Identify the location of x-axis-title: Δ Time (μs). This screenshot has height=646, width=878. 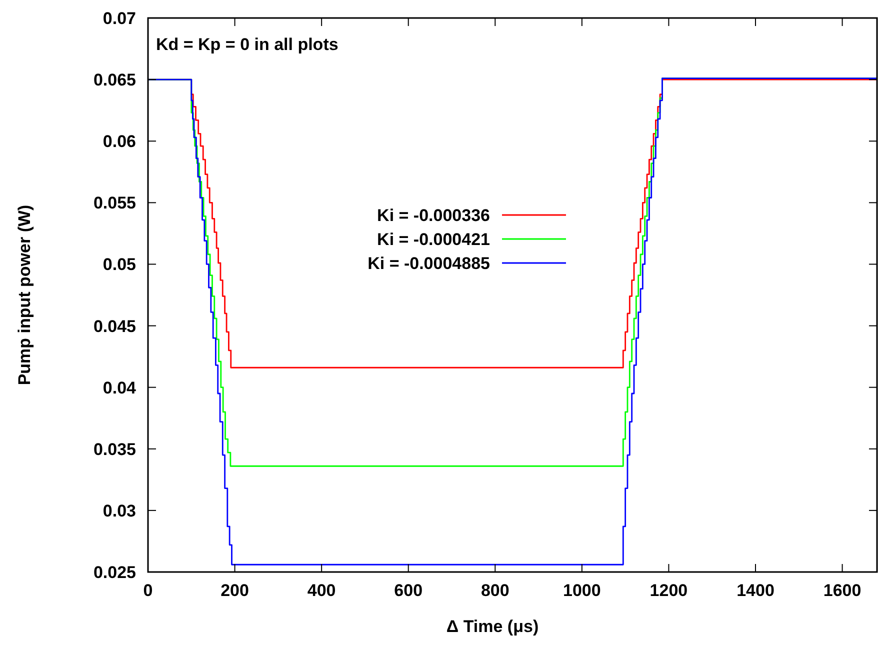
(492, 626).